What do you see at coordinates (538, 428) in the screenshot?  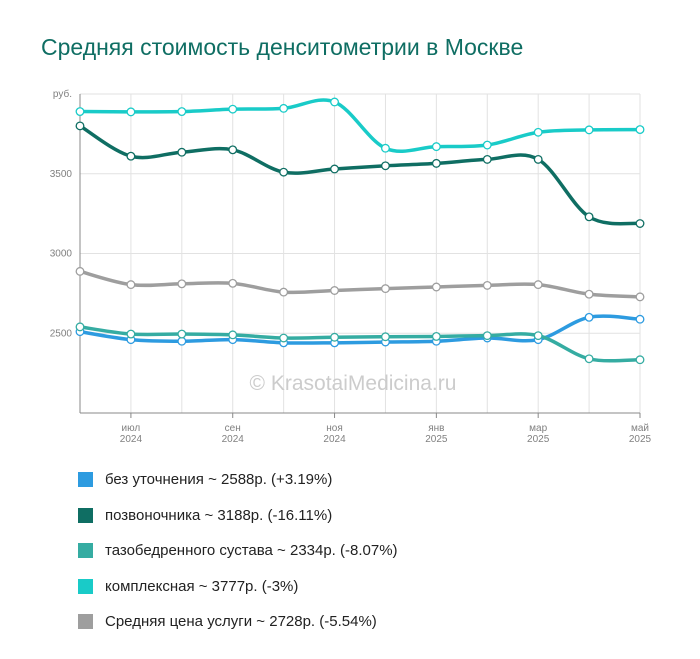 I see `x-tick-month: мар` at bounding box center [538, 428].